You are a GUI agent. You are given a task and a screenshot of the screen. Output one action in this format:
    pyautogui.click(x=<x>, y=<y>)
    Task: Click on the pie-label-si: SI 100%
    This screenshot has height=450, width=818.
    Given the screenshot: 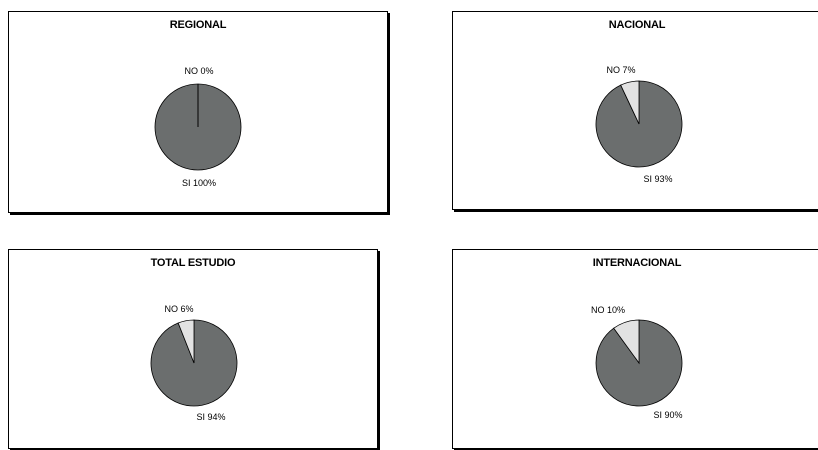 What is the action you would take?
    pyautogui.click(x=199, y=183)
    